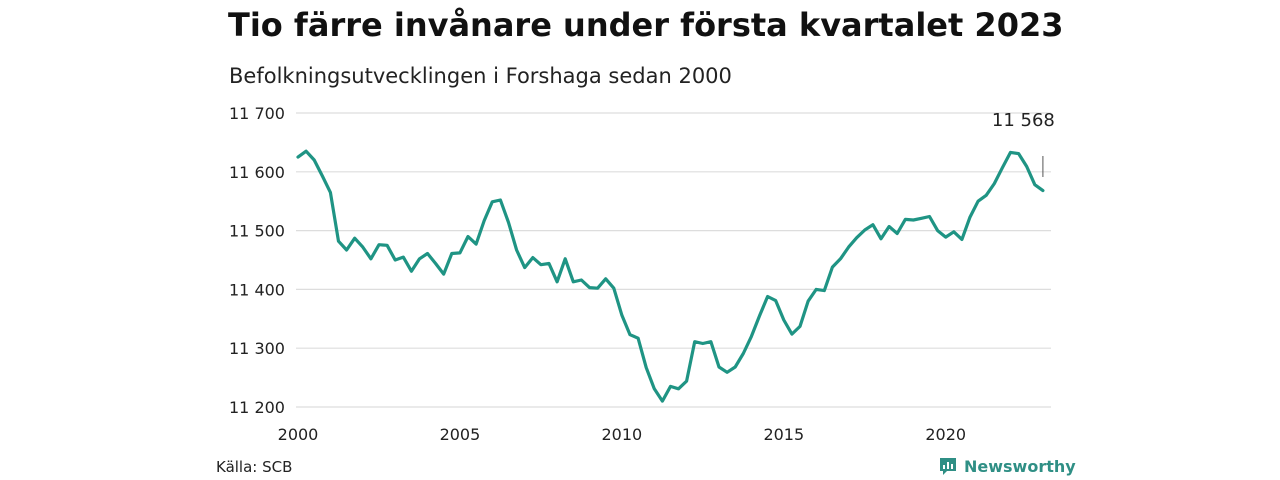 The image size is (1280, 480). What do you see at coordinates (257, 348) in the screenshot?
I see `y-tick-label: 11 300` at bounding box center [257, 348].